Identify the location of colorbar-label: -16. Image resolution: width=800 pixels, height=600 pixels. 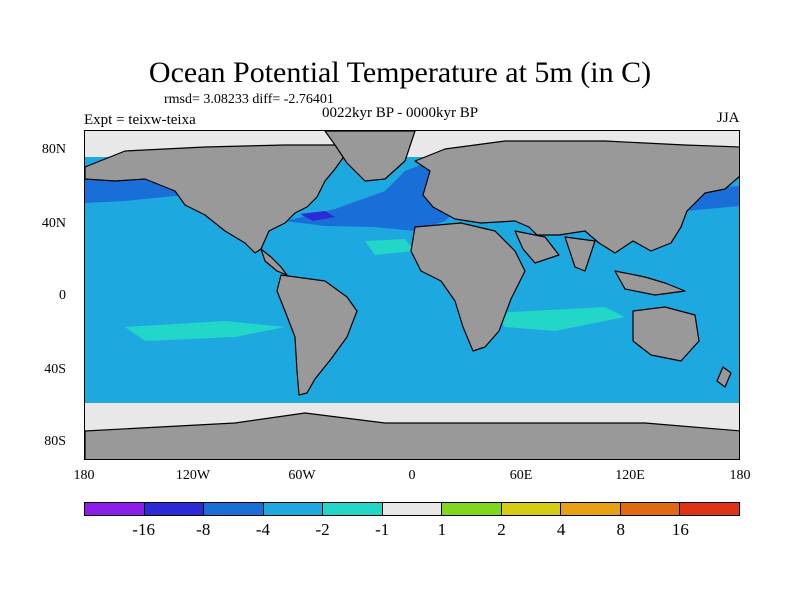
(143, 529).